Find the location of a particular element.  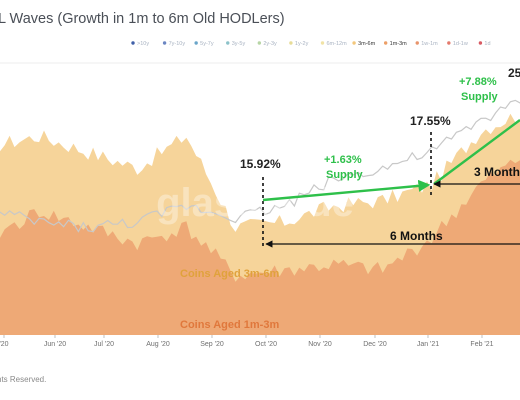

legend-item-label: >10y is located at coordinates (143, 44).